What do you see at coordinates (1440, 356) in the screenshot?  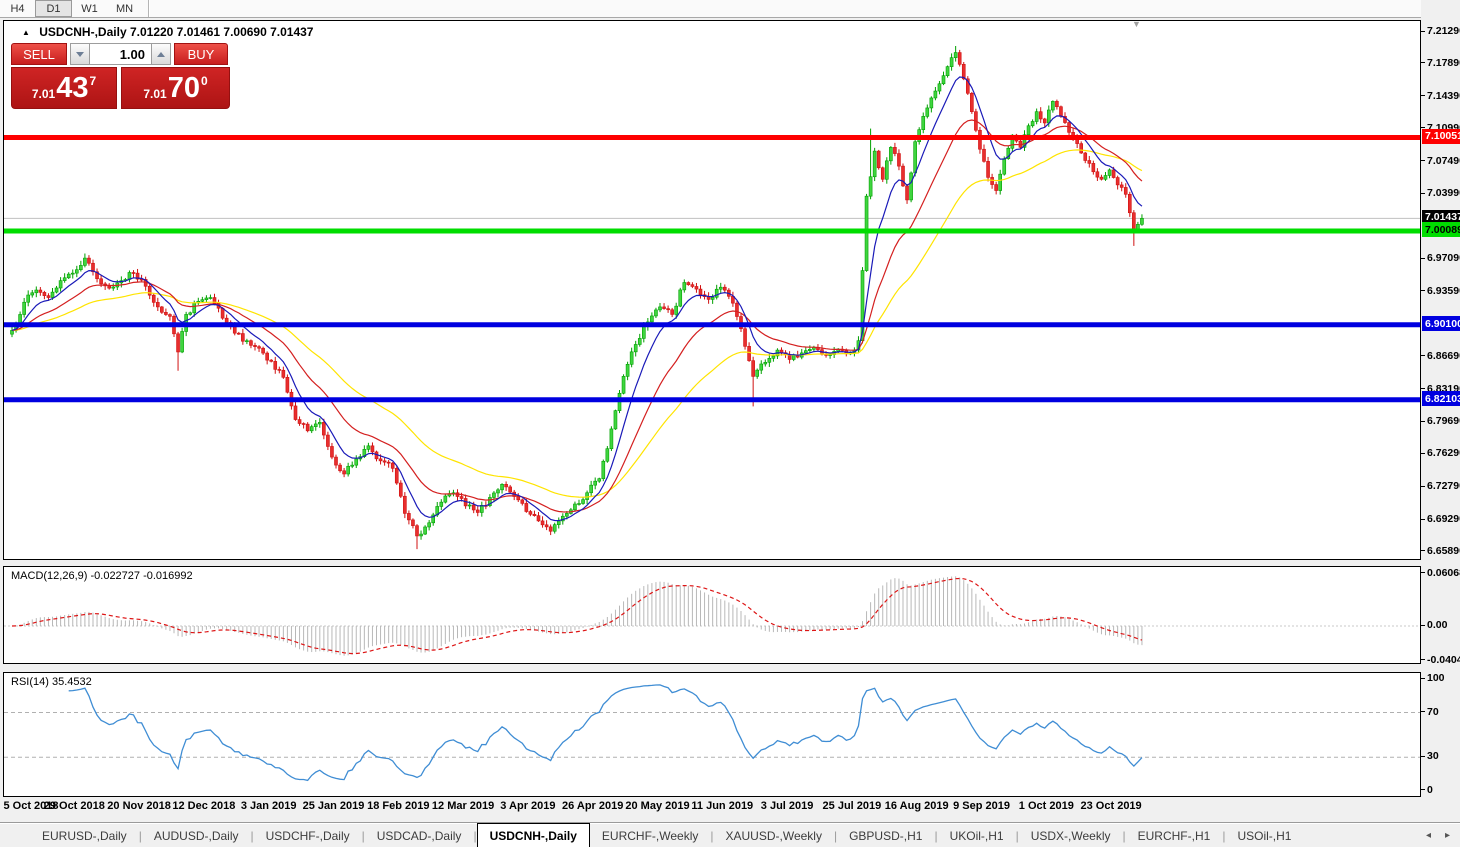 I see `price-tick-label: 6.86690` at bounding box center [1440, 356].